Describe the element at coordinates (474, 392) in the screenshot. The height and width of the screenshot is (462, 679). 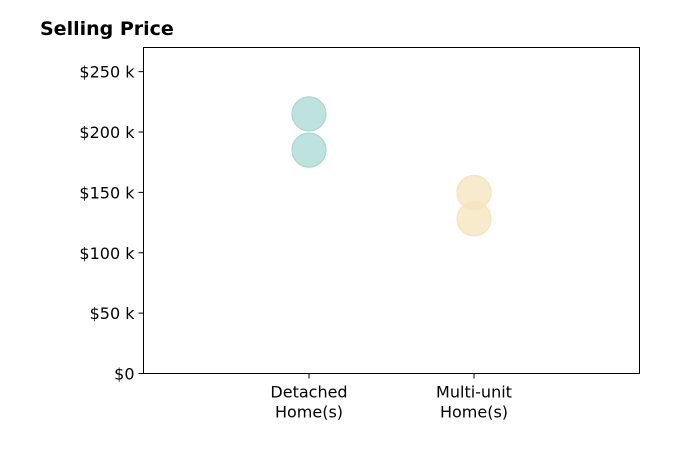
I see `x-tick-label-line: Multi-unit` at that location.